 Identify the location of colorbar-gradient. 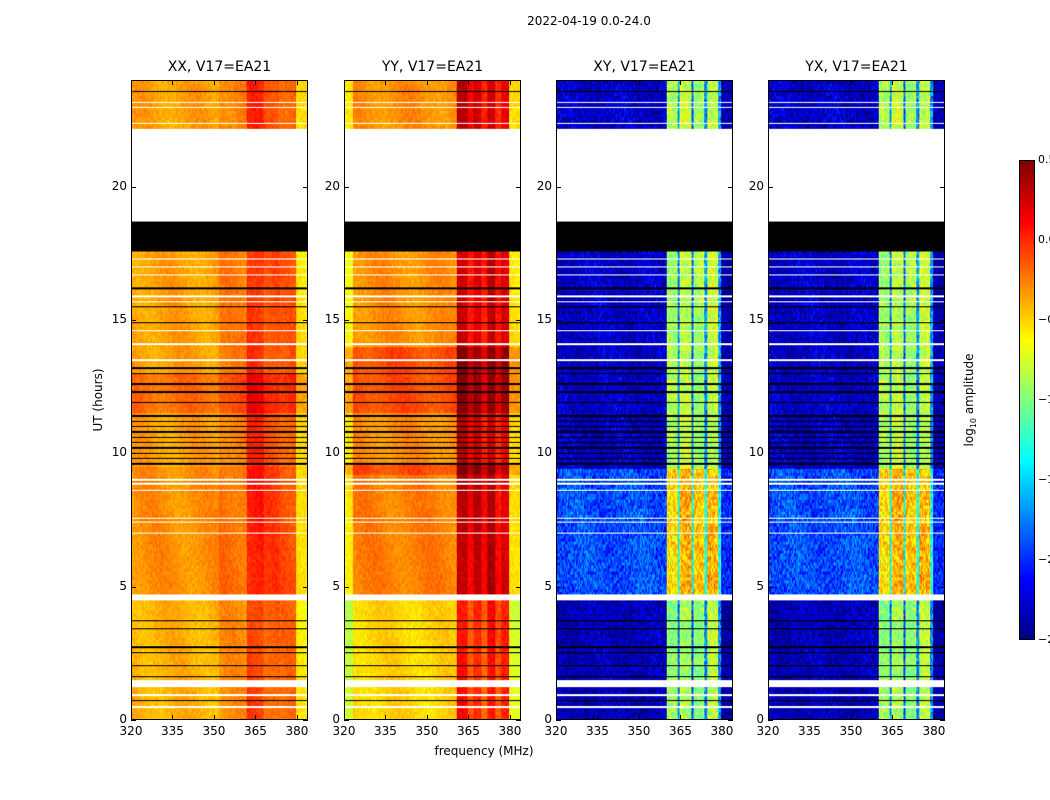
(1027, 400).